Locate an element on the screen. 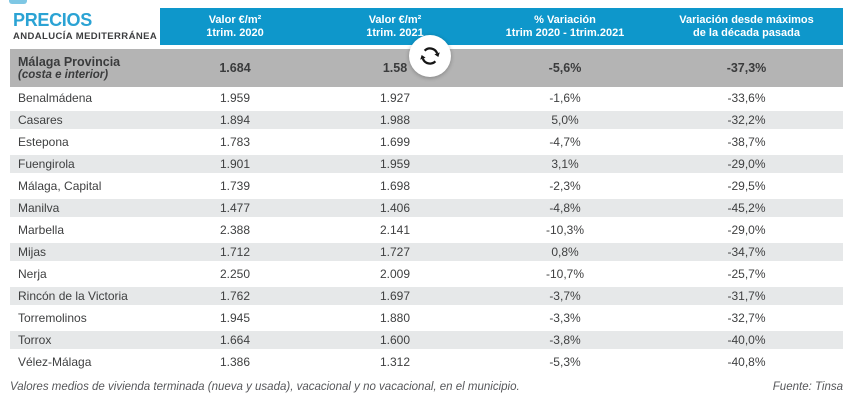 The width and height of the screenshot is (860, 408). valor-2021: 1.697 is located at coordinates (395, 296).